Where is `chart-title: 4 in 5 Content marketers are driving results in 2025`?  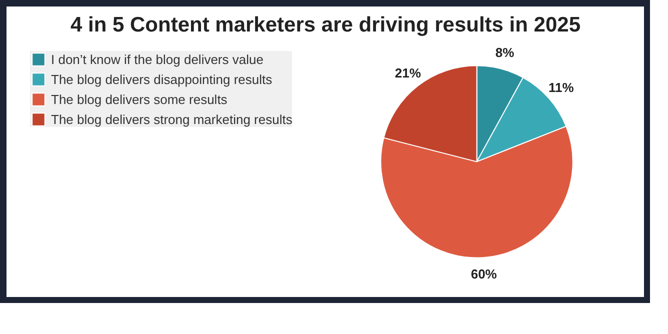 chart-title: 4 in 5 Content marketers are driving results in 2025 is located at coordinates (325, 25).